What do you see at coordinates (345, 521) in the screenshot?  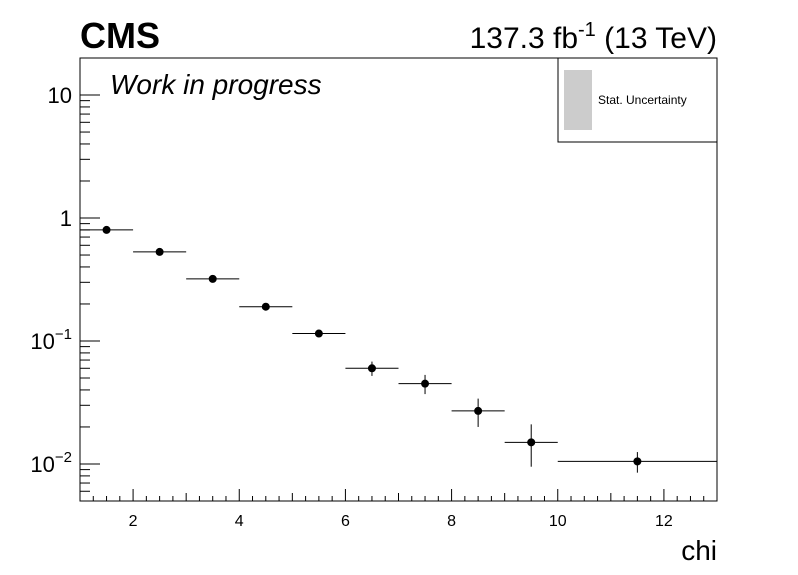 I see `x-tick-label: 6` at bounding box center [345, 521].